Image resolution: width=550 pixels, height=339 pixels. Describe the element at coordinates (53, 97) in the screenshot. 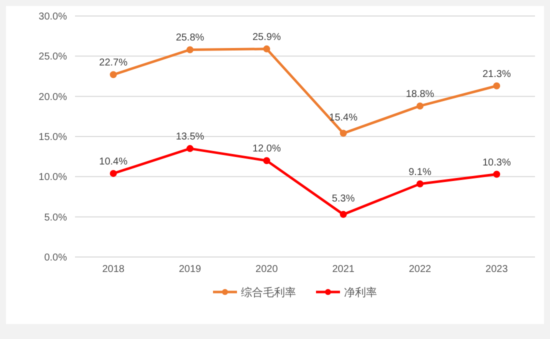

I see `y-tick-label: 20.0%` at that location.